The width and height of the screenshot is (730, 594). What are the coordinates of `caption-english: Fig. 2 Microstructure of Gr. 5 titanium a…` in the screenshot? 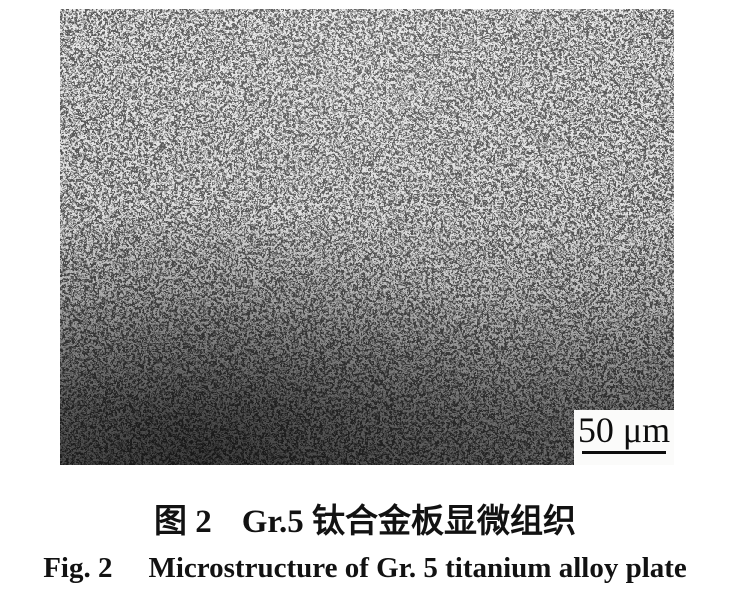 It's located at (365, 568).